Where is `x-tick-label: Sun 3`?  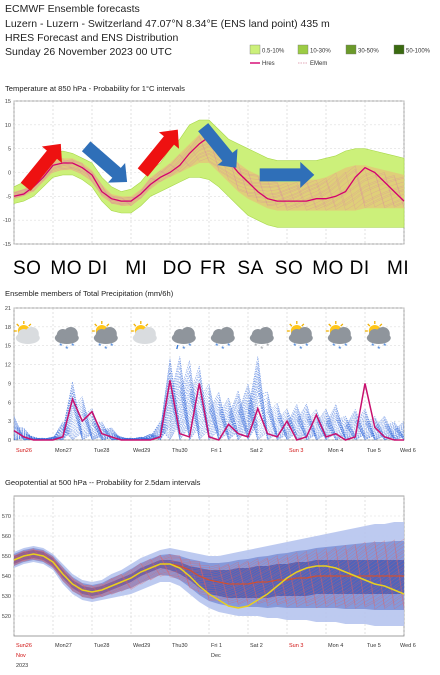
x-tick-label: Sun 3 is located at coordinates (296, 646).